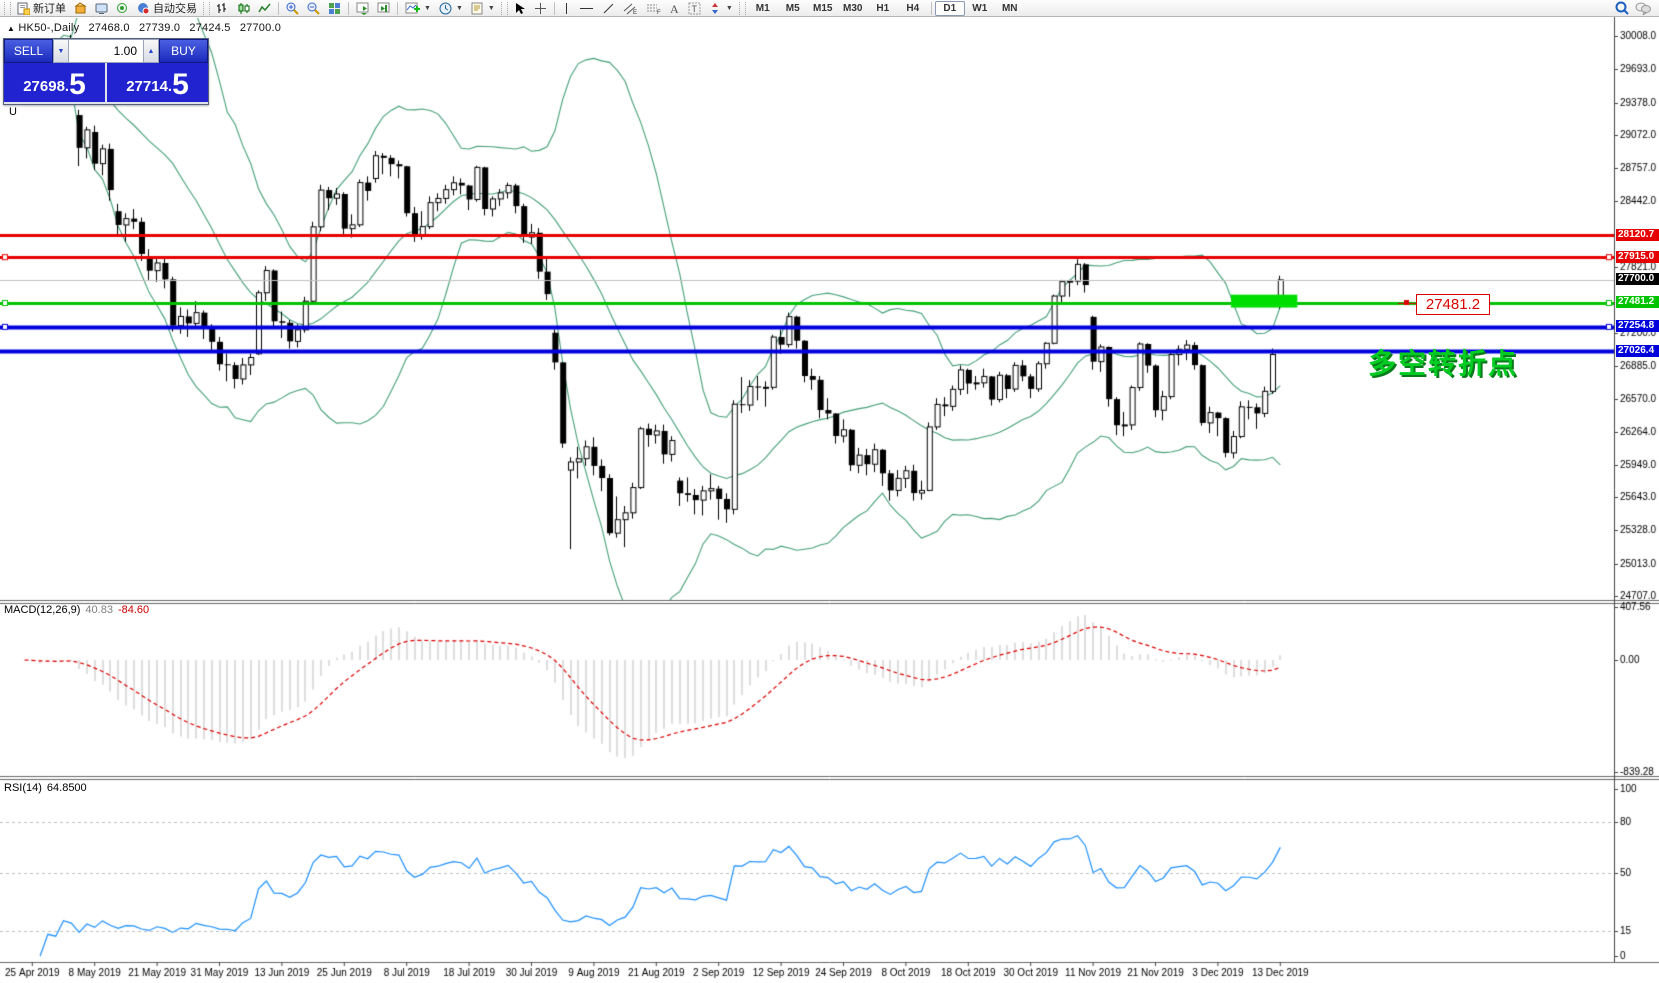 Image resolution: width=1659 pixels, height=983 pixels. Describe the element at coordinates (418, 8) in the screenshot. I see `indicators-button: ▼` at that location.